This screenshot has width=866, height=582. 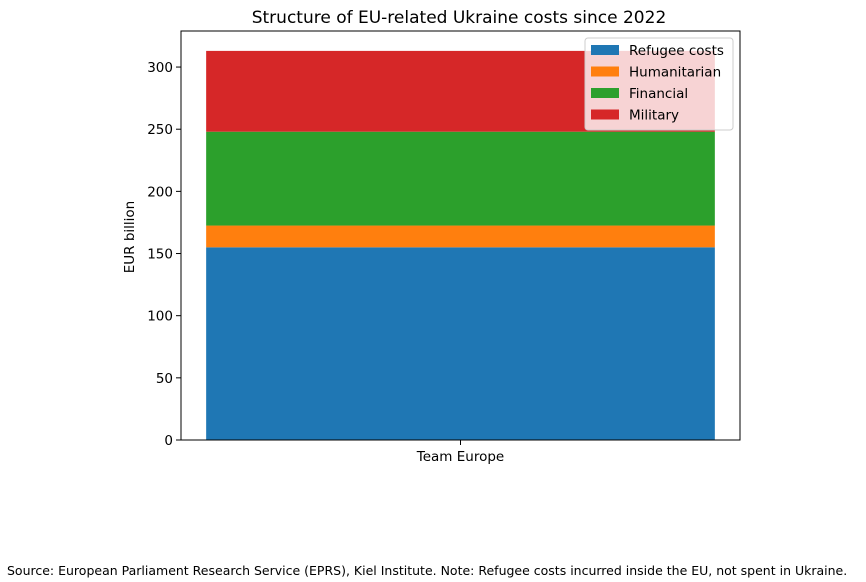 What do you see at coordinates (658, 94) in the screenshot?
I see `legend-label-financial: Financial` at bounding box center [658, 94].